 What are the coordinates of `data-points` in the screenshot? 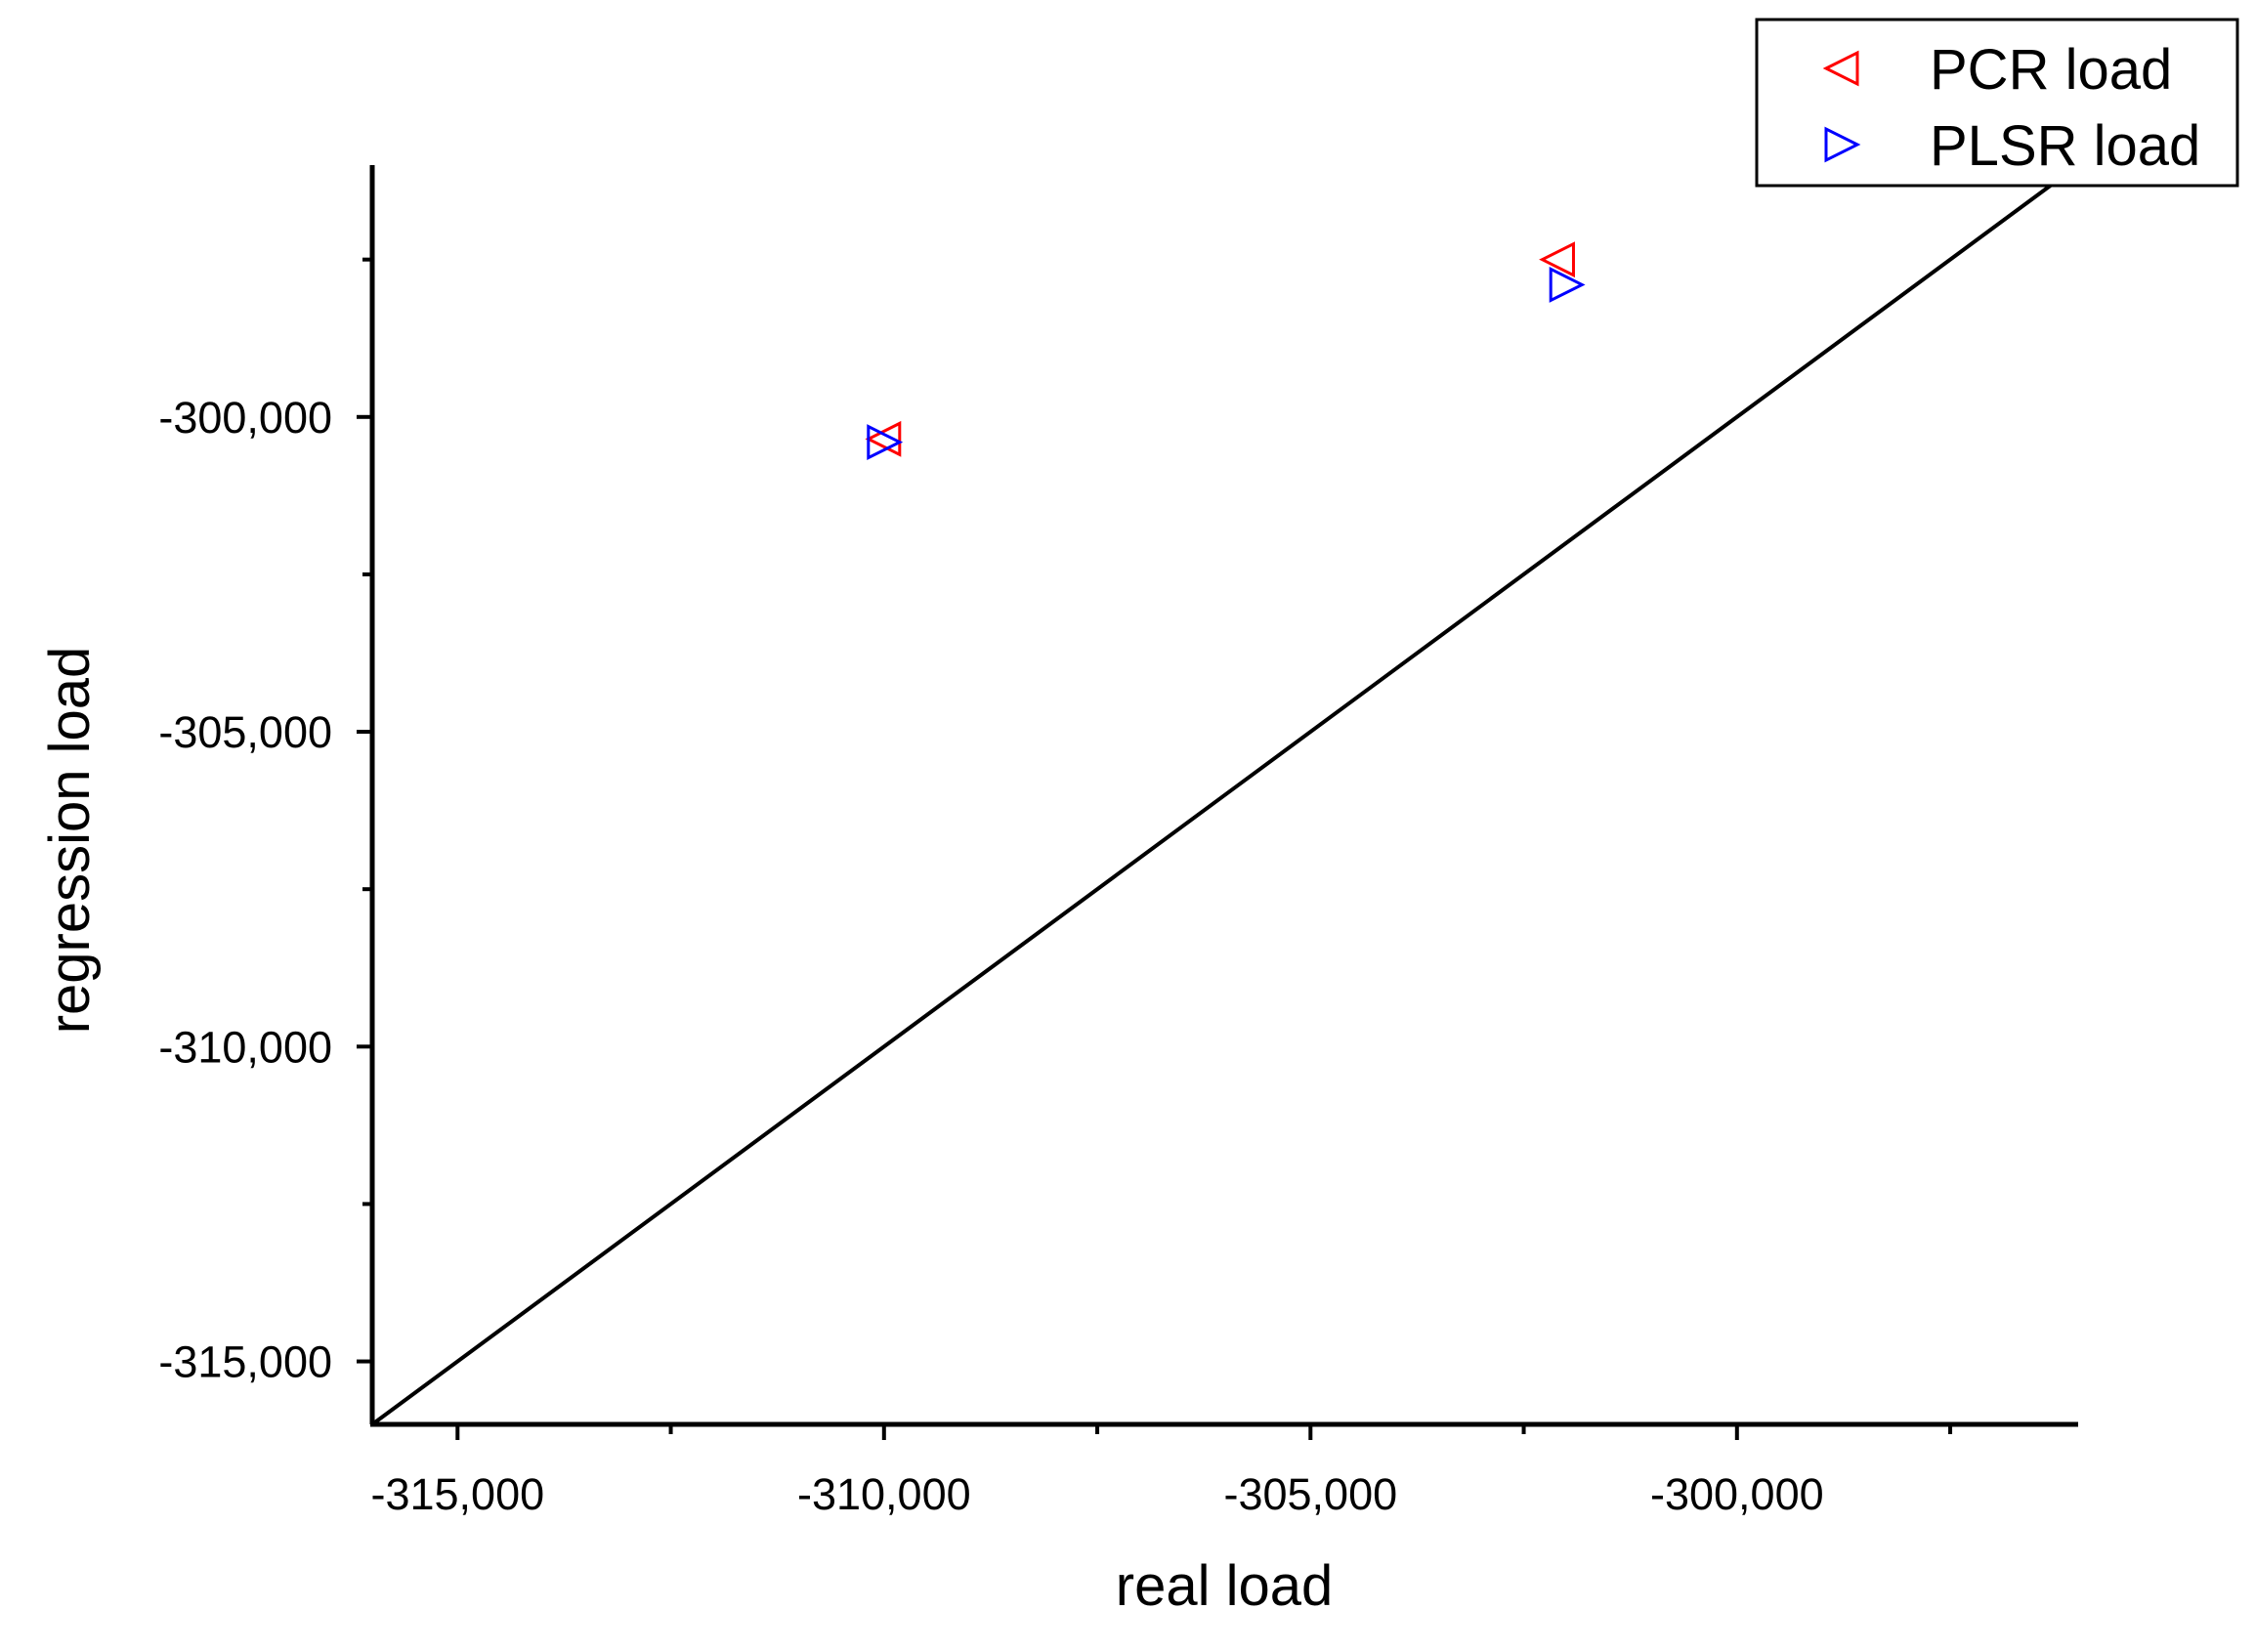 It's located at (1225, 351).